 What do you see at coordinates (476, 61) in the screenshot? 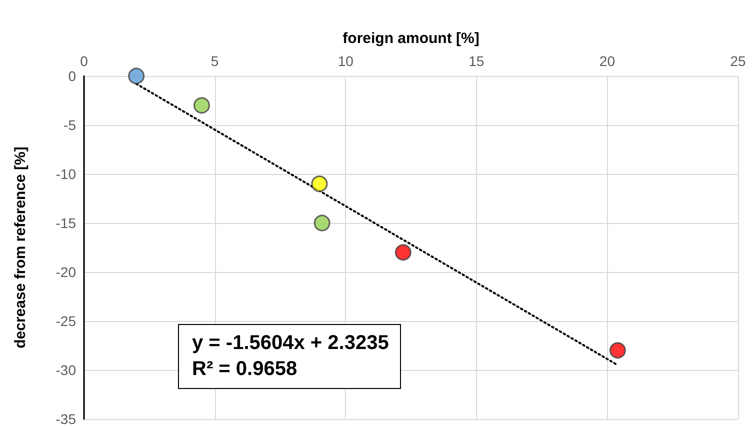
I see `x-tick-label: 15` at bounding box center [476, 61].